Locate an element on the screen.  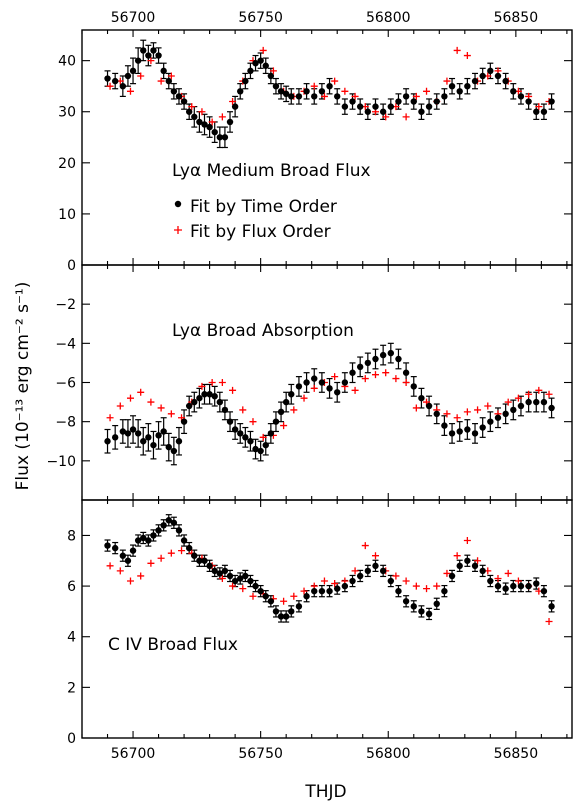
bottom-x-tick-labels: 56700 56750 56800 56850 is located at coordinates (324, 754).